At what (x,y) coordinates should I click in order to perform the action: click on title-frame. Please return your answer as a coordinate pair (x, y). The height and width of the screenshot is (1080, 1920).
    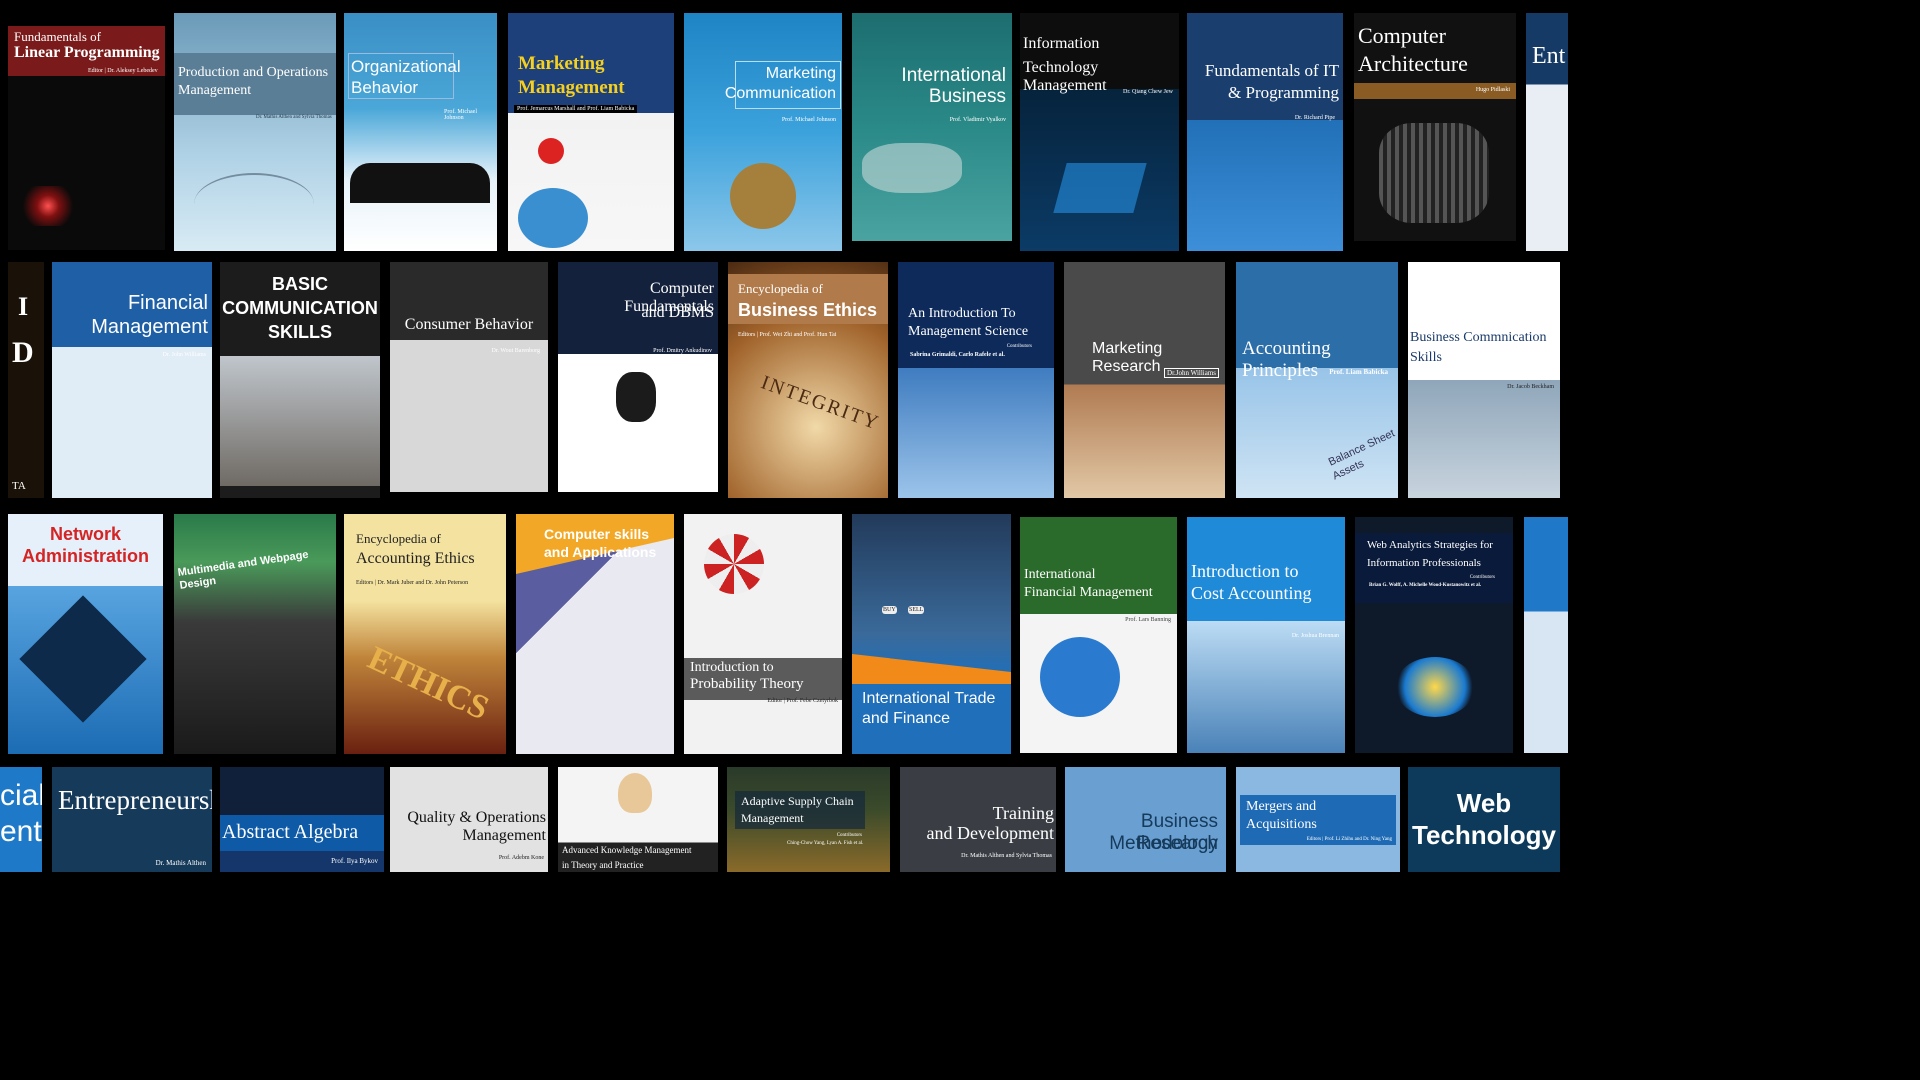
    Looking at the image, I should click on (401, 76).